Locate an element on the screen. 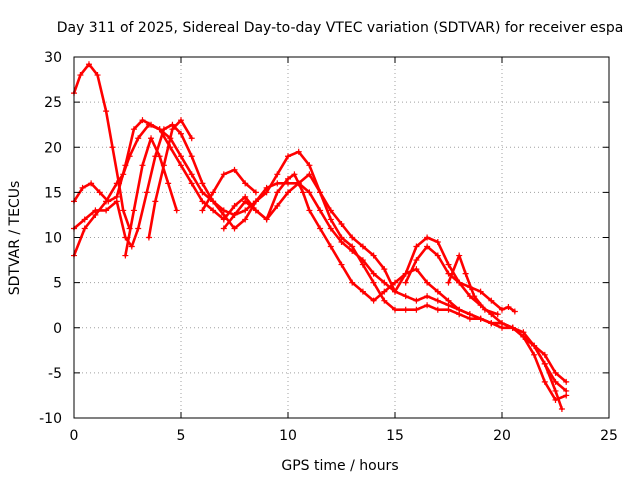 Image resolution: width=640 pixels, height=480 pixels. x-tick-label: 20 is located at coordinates (502, 436).